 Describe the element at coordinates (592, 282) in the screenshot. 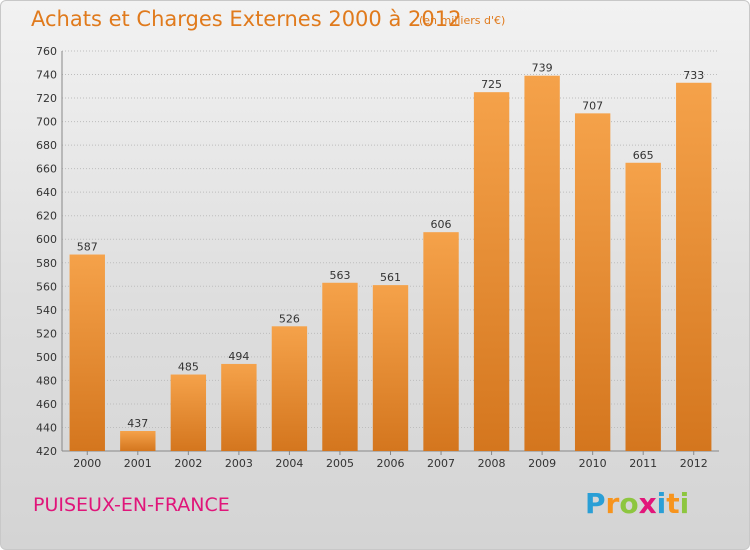

I see `bar-2010` at that location.